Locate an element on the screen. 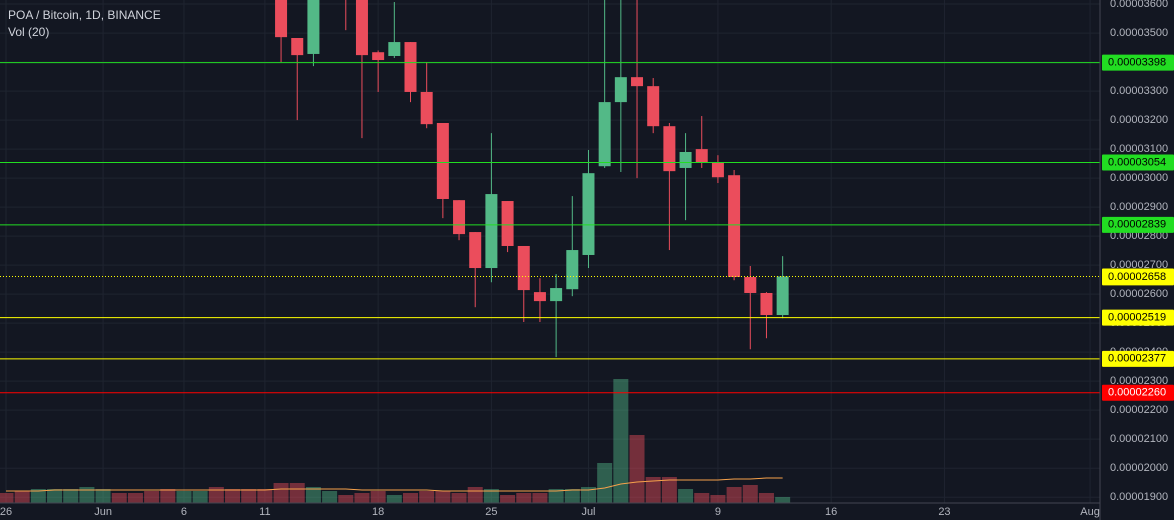 This screenshot has width=1174, height=520. y-tick-label: 0.00002800 is located at coordinates (1139, 236).